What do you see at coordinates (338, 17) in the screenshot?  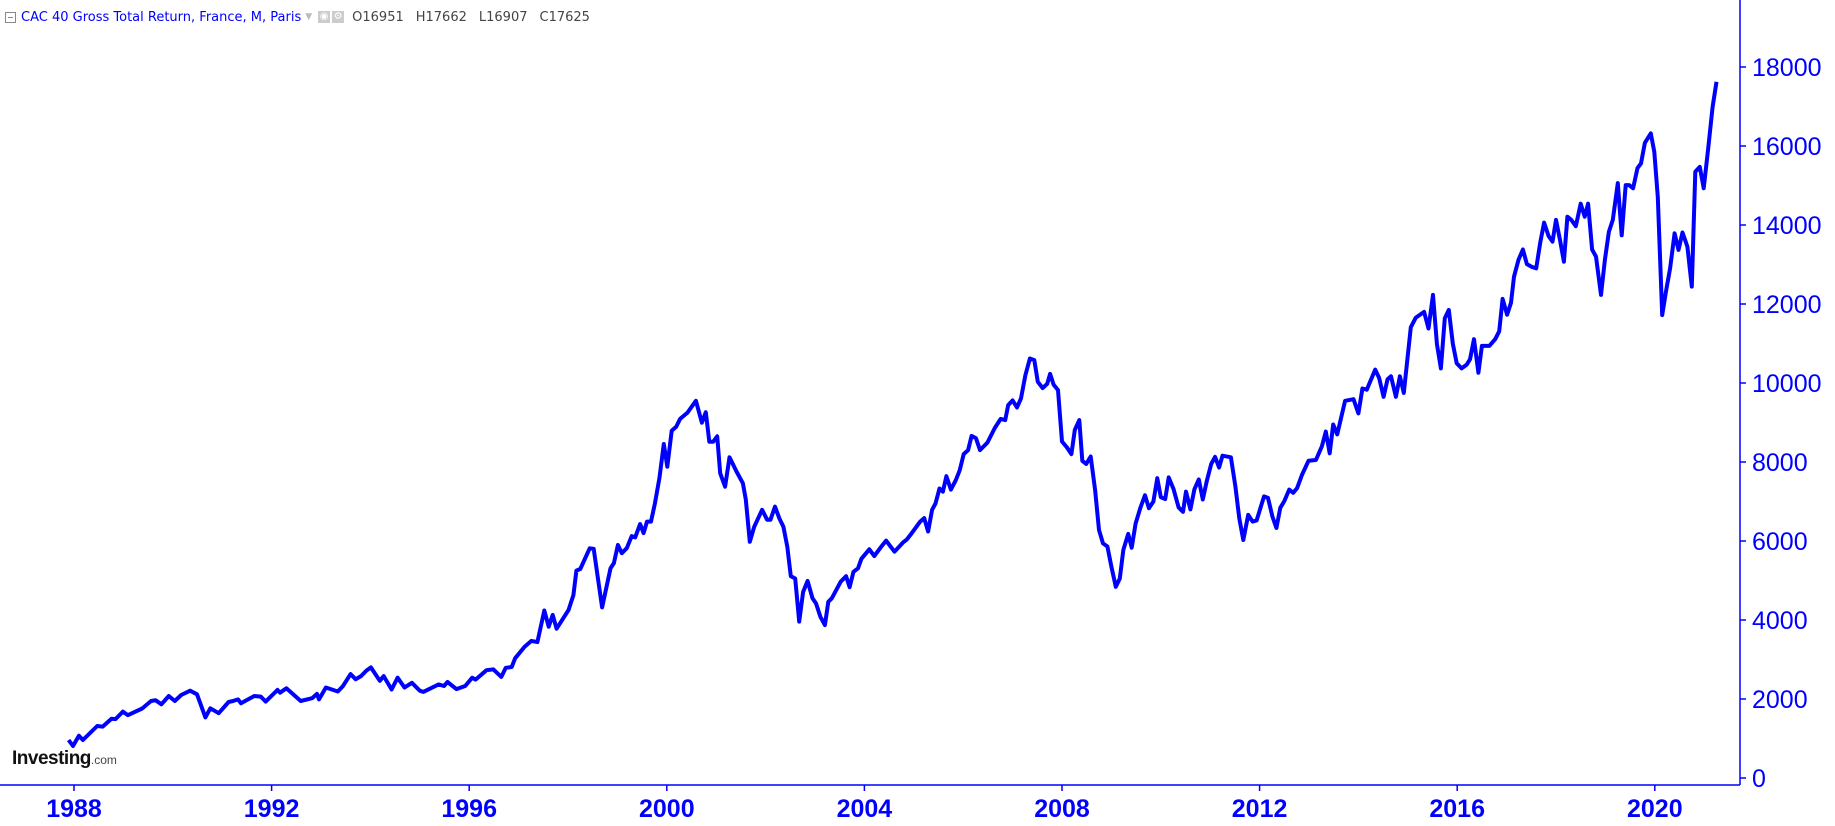 I see `gear-icon: ⚙` at bounding box center [338, 17].